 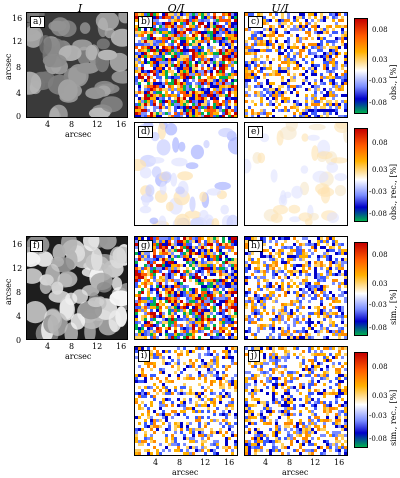 What do you see at coordinates (72, 346) in the screenshot?
I see `x-tick-f-8: 8` at bounding box center [72, 346].